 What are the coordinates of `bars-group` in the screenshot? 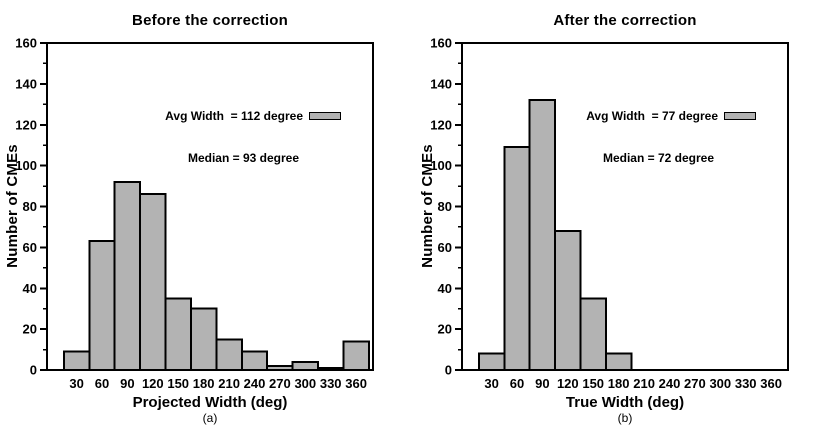 It's located at (555, 235).